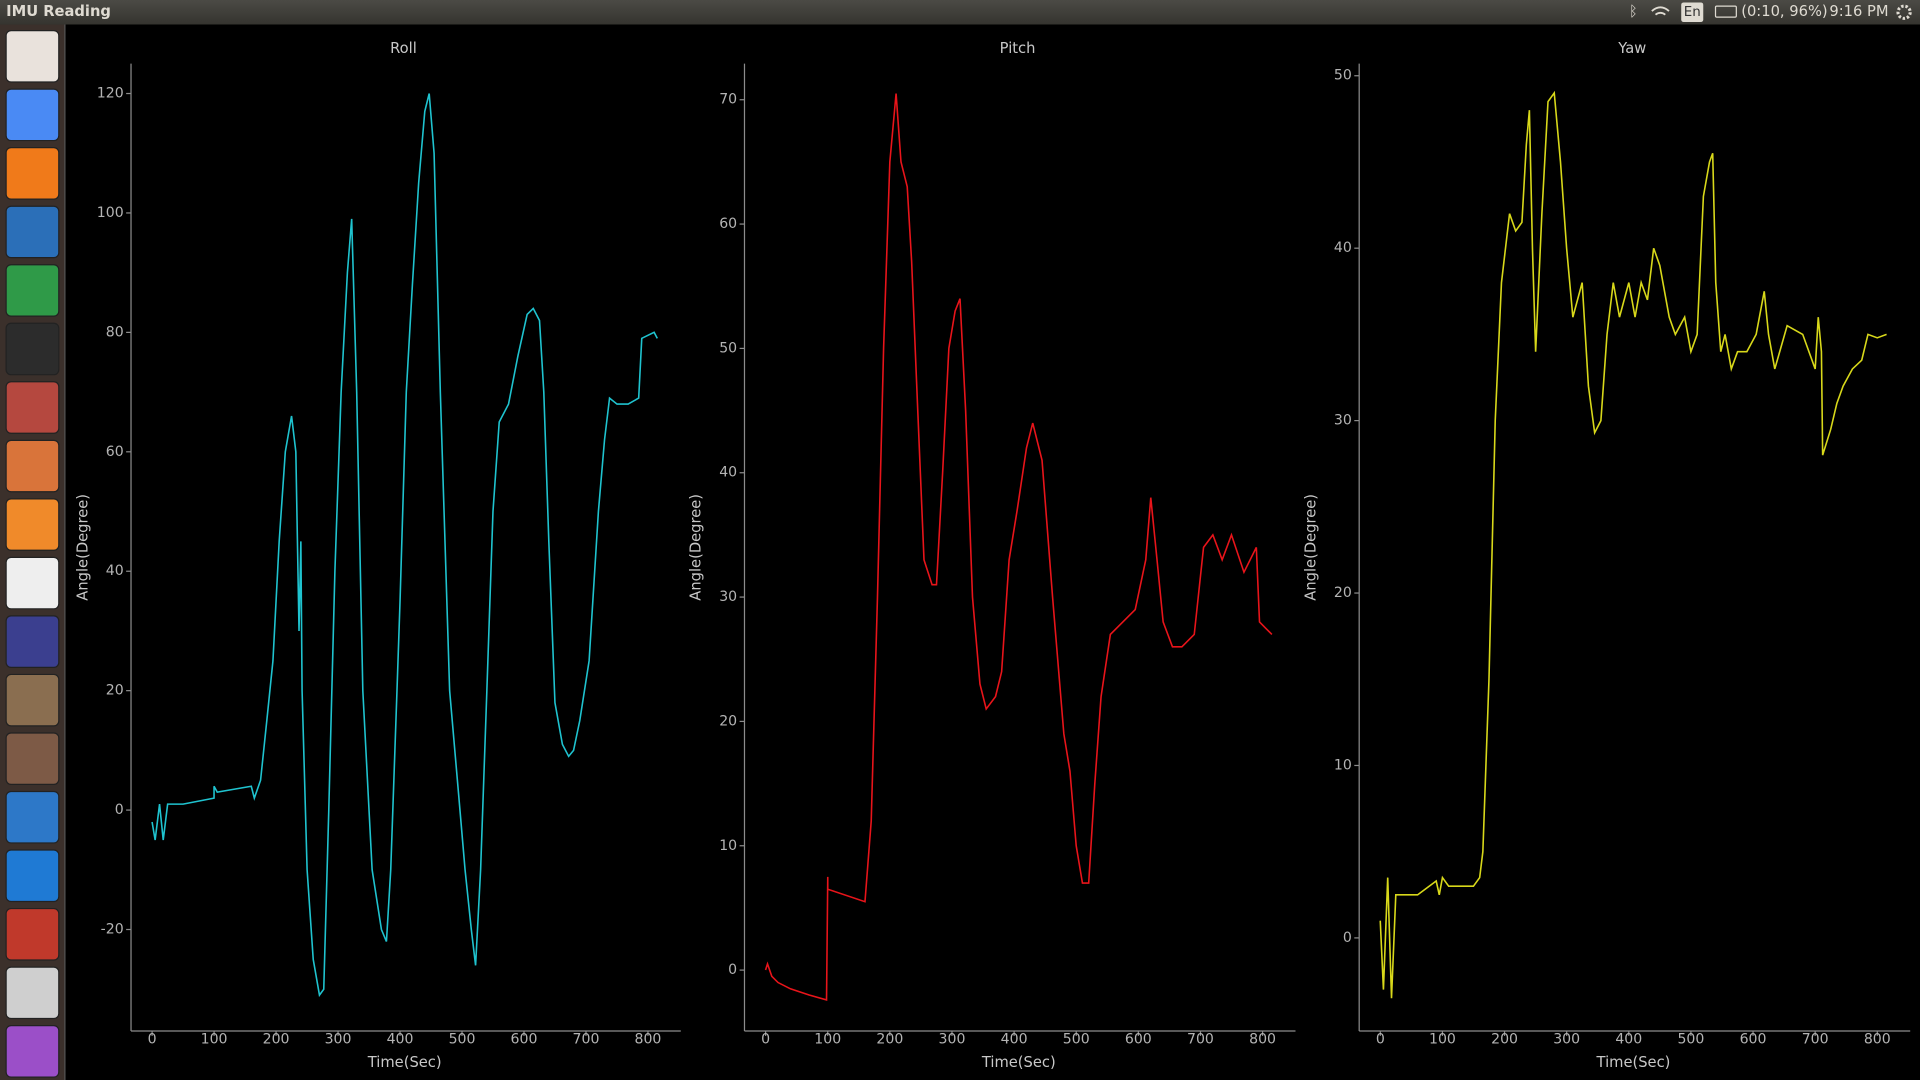 The width and height of the screenshot is (1920, 1080). I want to click on launcher-bg, so click(32, 552).